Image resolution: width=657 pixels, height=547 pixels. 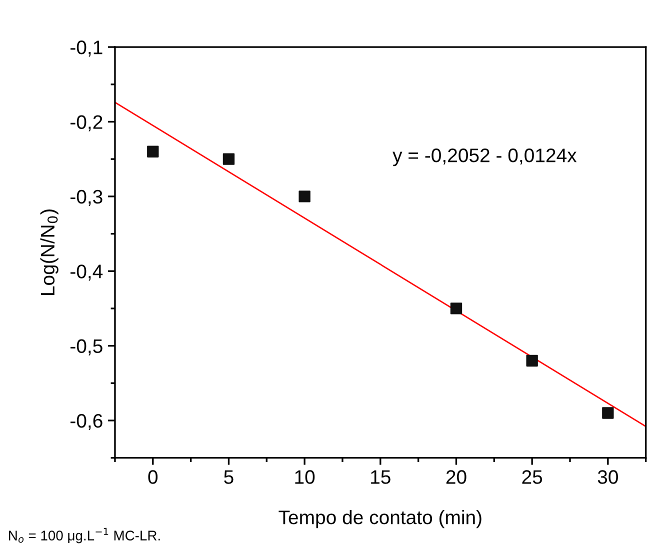 What do you see at coordinates (608, 477) in the screenshot?
I see `x-tick-label: 30` at bounding box center [608, 477].